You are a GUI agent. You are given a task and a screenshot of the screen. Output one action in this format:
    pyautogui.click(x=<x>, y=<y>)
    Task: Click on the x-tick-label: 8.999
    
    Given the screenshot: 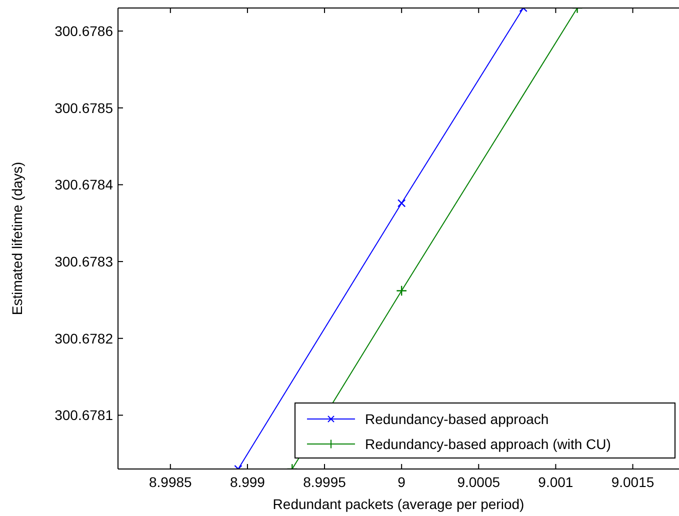 What is the action you would take?
    pyautogui.click(x=248, y=482)
    